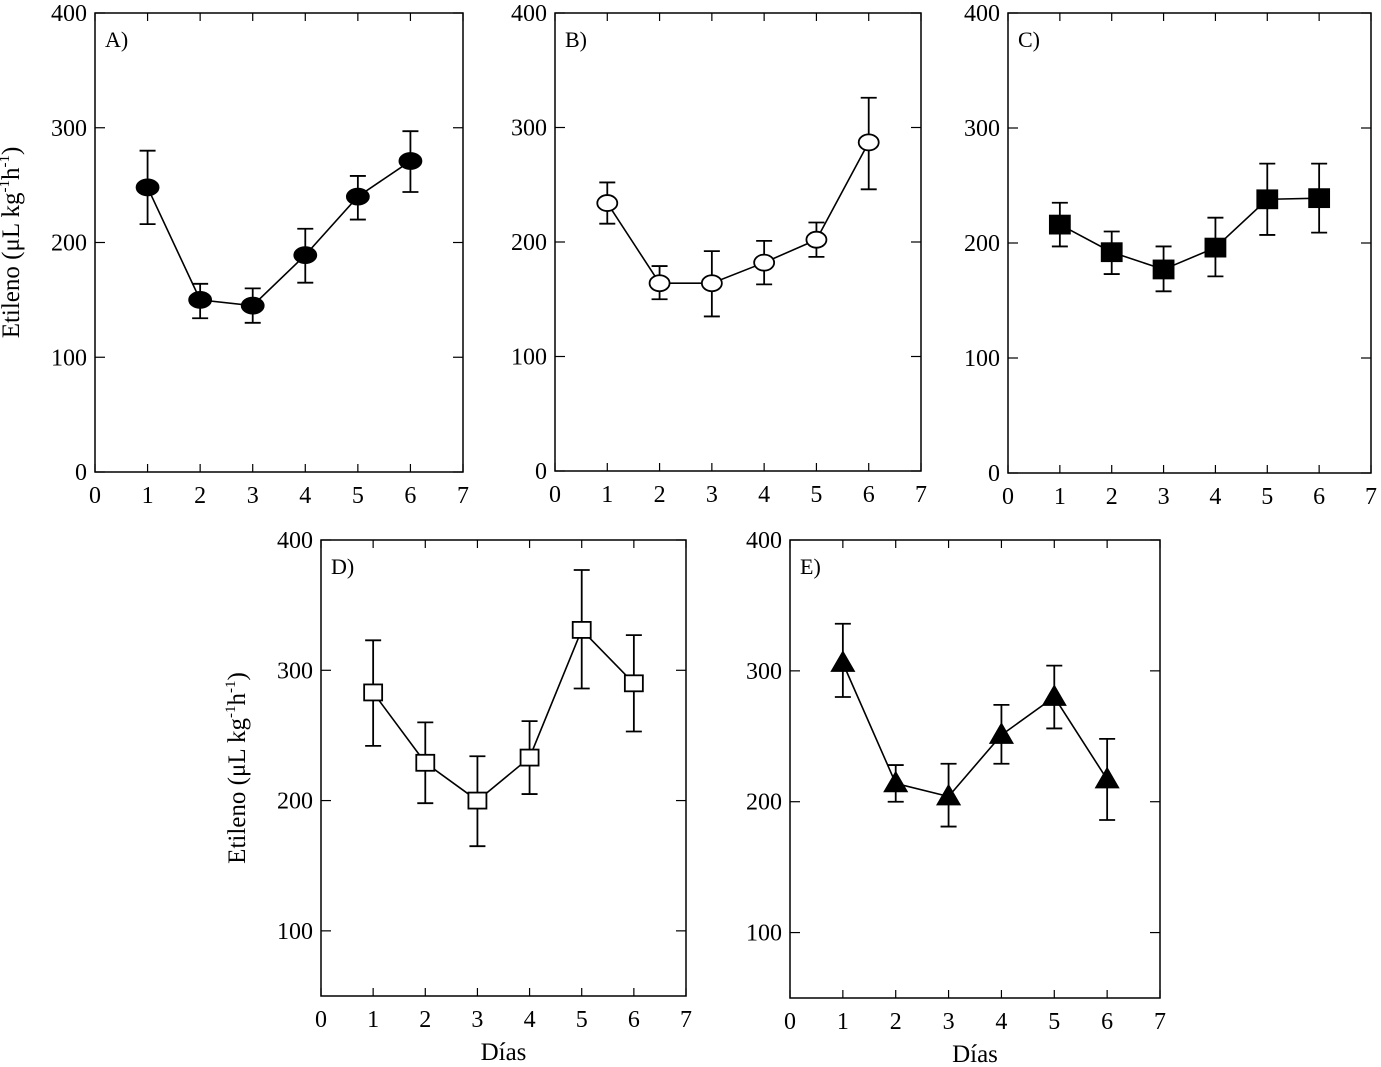 This screenshot has width=1381, height=1067. What do you see at coordinates (12, 243) in the screenshot?
I see `y-axis-title: Etileno (μL kg-1h-1)` at bounding box center [12, 243].